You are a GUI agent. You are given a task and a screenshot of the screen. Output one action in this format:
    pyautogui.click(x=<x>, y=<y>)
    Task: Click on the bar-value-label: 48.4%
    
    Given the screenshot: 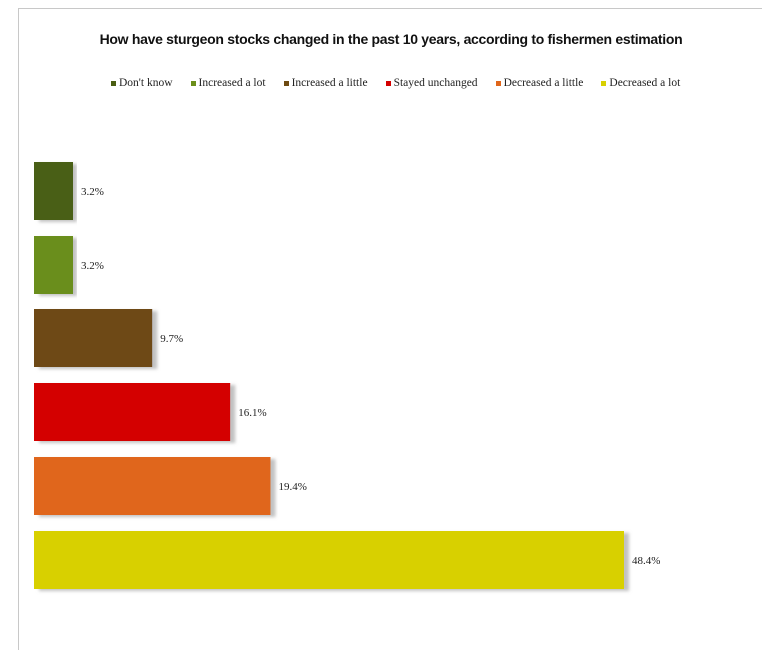 What is the action you would take?
    pyautogui.click(x=646, y=561)
    